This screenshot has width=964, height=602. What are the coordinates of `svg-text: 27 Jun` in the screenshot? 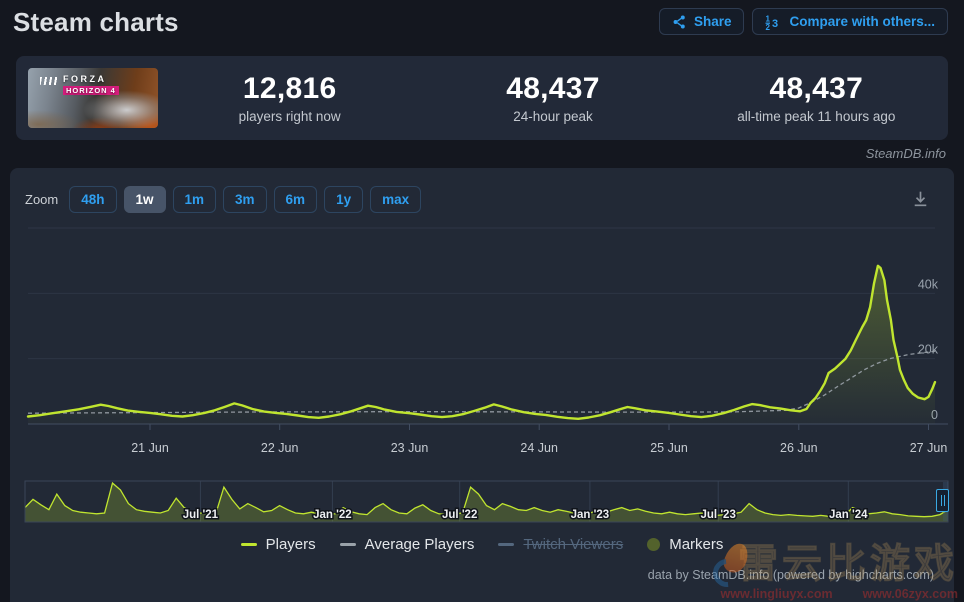 It's located at (929, 448).